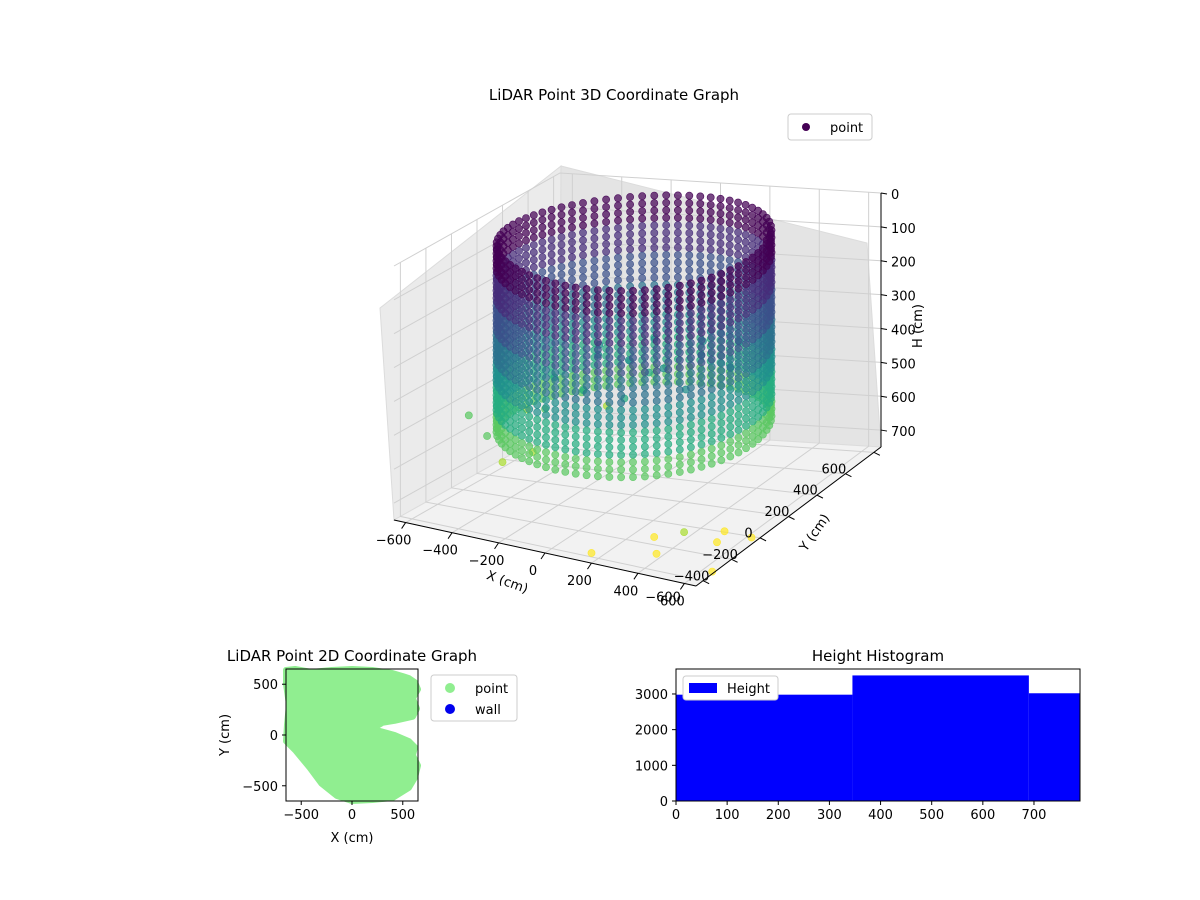  I want to click on z-tick-label-3d: 300, so click(903, 297).